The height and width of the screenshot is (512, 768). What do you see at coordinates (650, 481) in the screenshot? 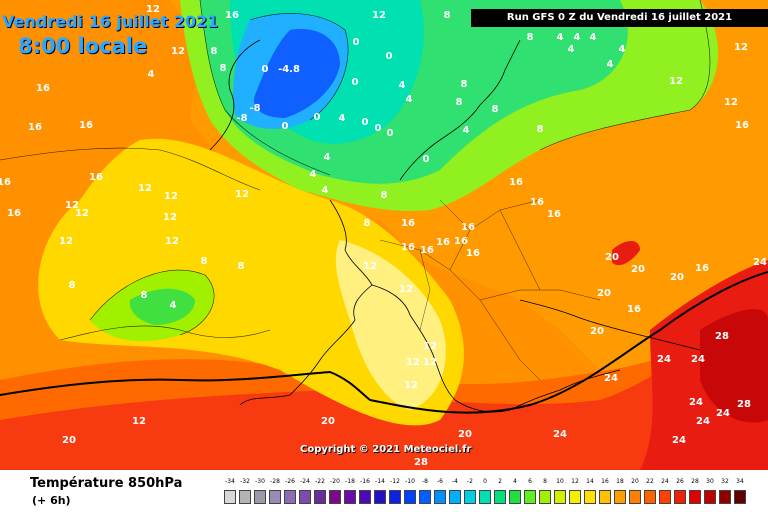
I see `legend-tick-label: 22` at bounding box center [650, 481].